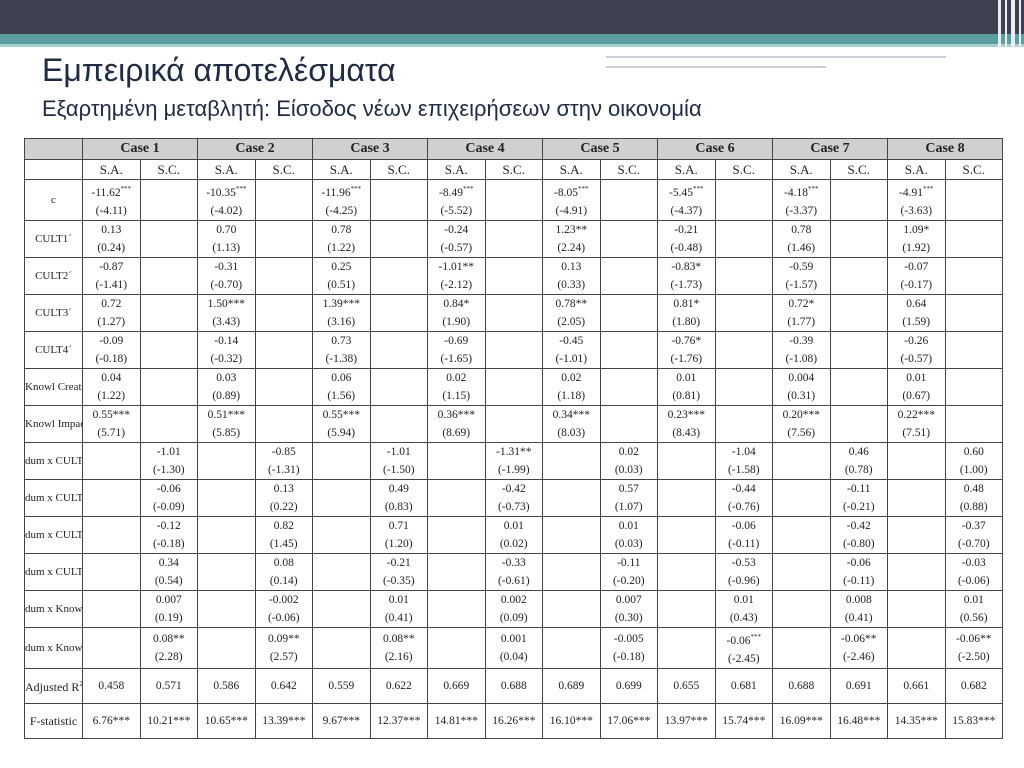 Image resolution: width=1024 pixels, height=768 pixels. Describe the element at coordinates (743, 685) in the screenshot. I see `fit-value: 0.681` at that location.